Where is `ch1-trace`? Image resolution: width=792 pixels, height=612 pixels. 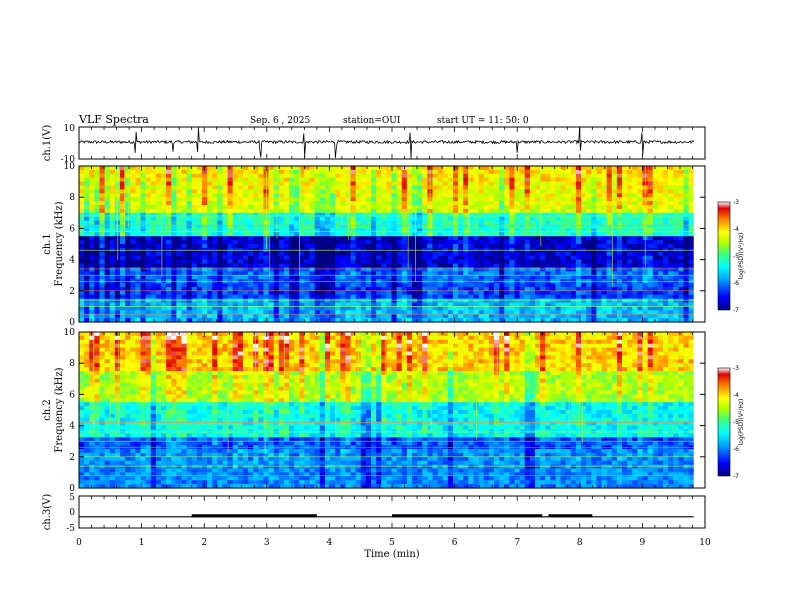
ch1-trace is located at coordinates (386, 142).